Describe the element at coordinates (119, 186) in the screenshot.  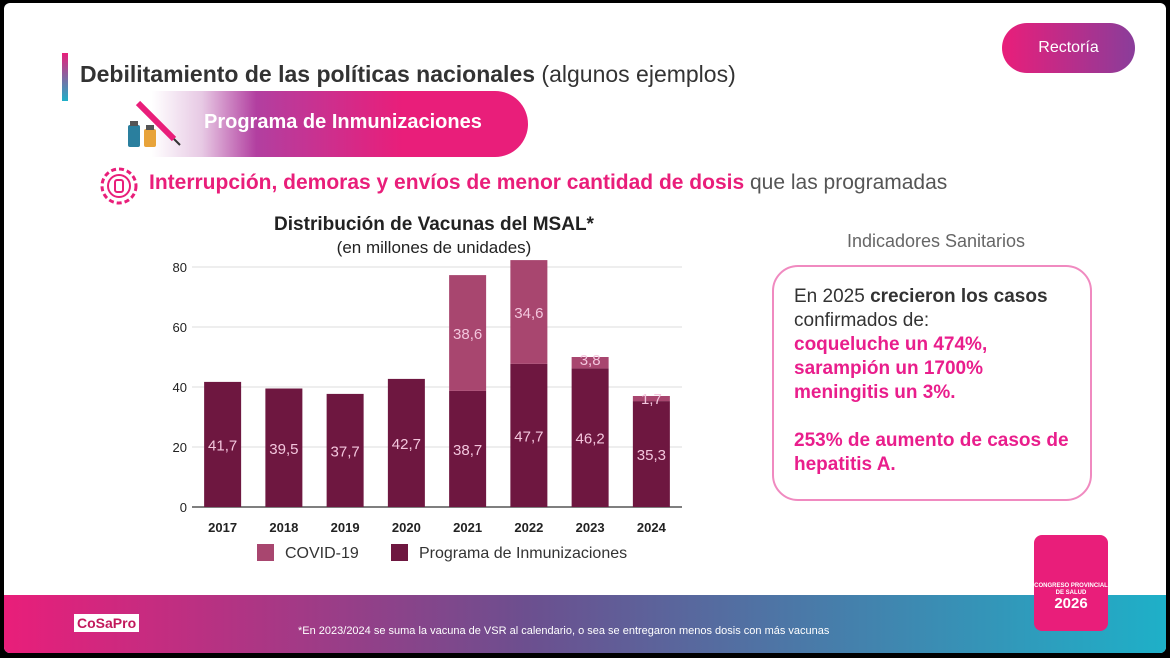
I see `gear-icon` at that location.